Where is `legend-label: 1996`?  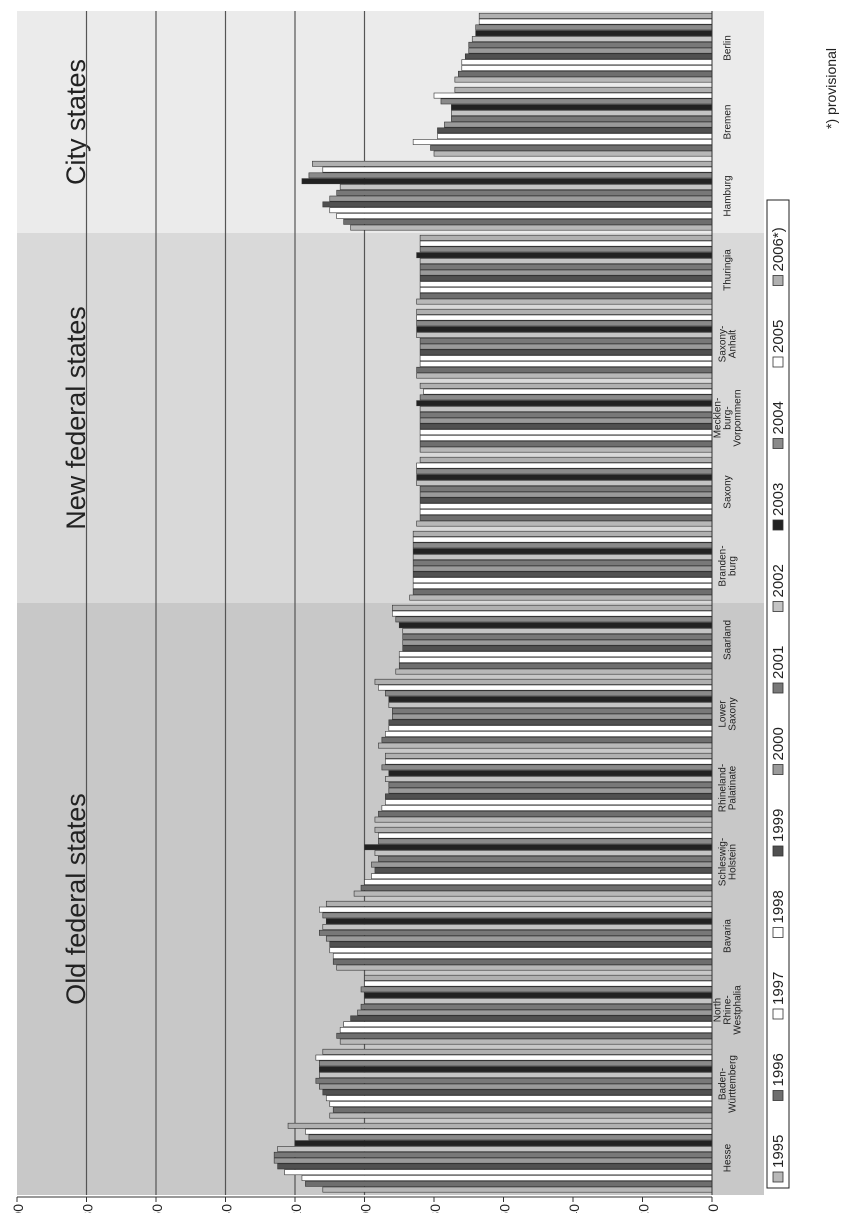
legend-label: 1996 is located at coordinates (778, 1069).